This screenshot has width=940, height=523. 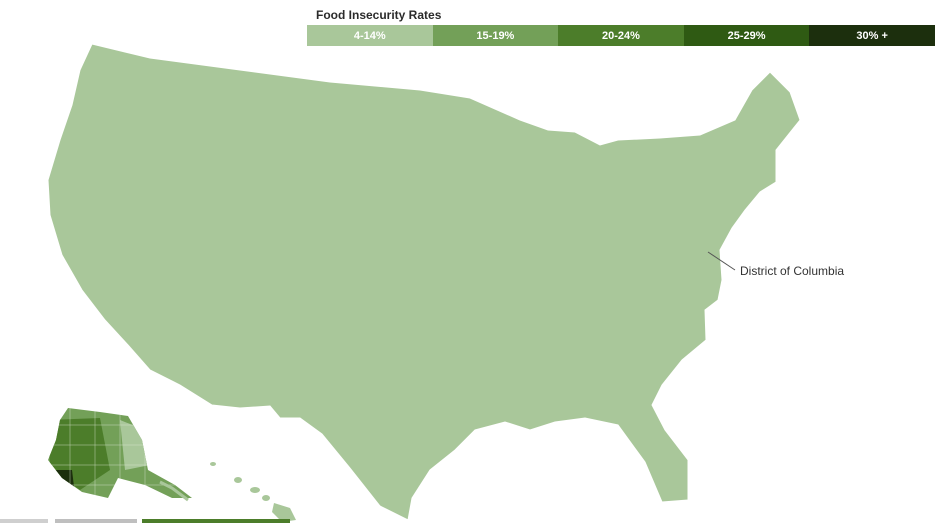 What do you see at coordinates (379, 15) in the screenshot?
I see `legend-title: Food Insecurity Rates` at bounding box center [379, 15].